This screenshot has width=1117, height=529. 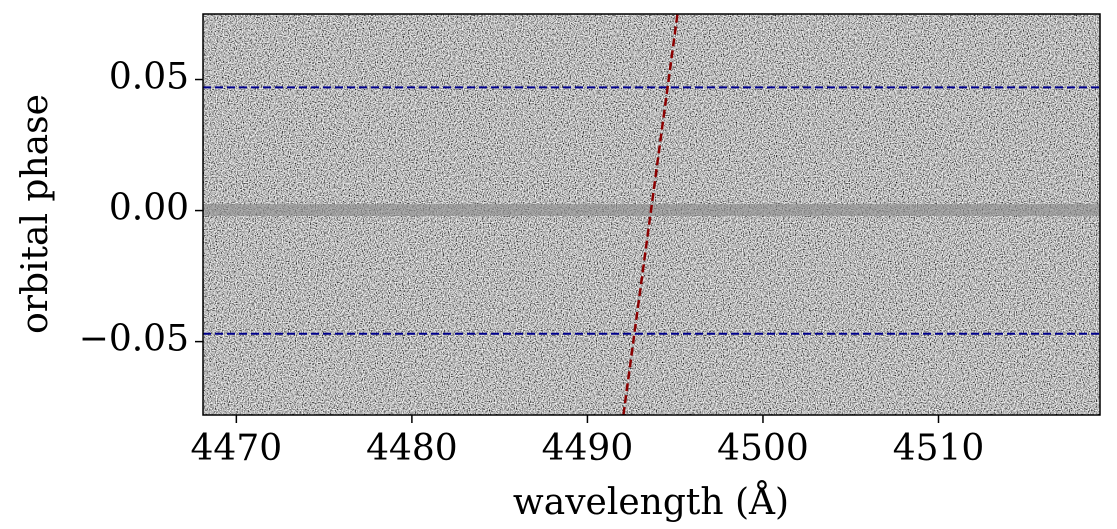 What do you see at coordinates (588, 448) in the screenshot?
I see `x-tick-label: 4490` at bounding box center [588, 448].